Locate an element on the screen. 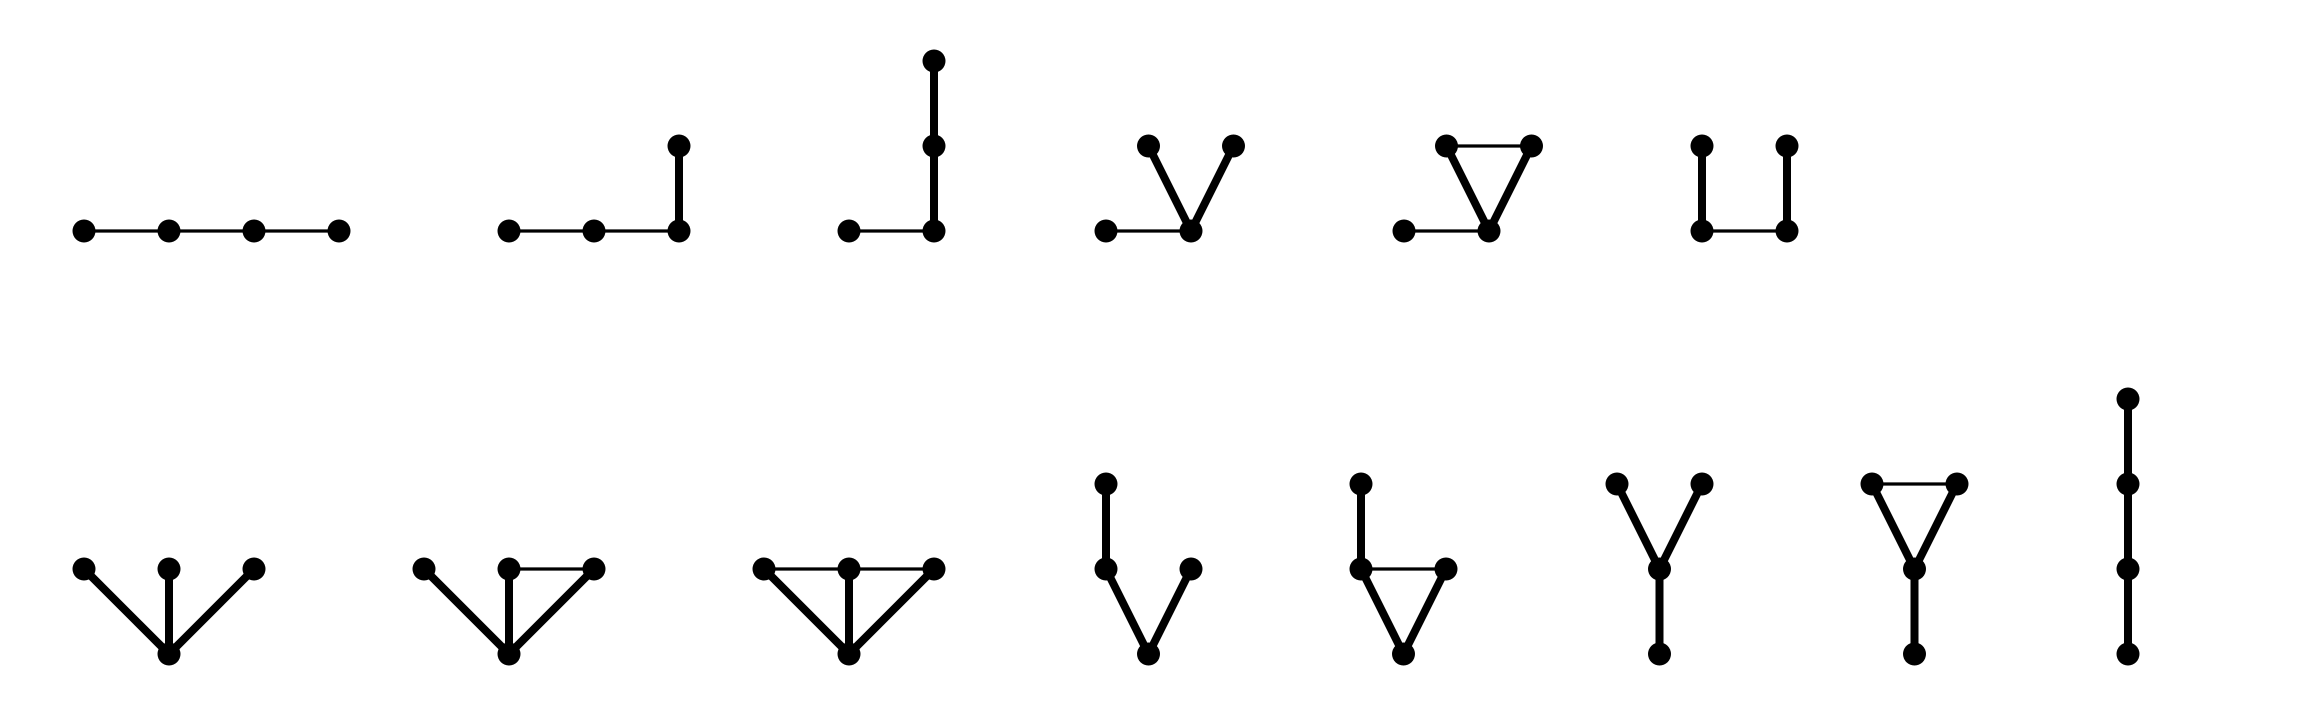 Image resolution: width=2324 pixels, height=723 pixels. graph-g9 is located at coordinates (849, 611).